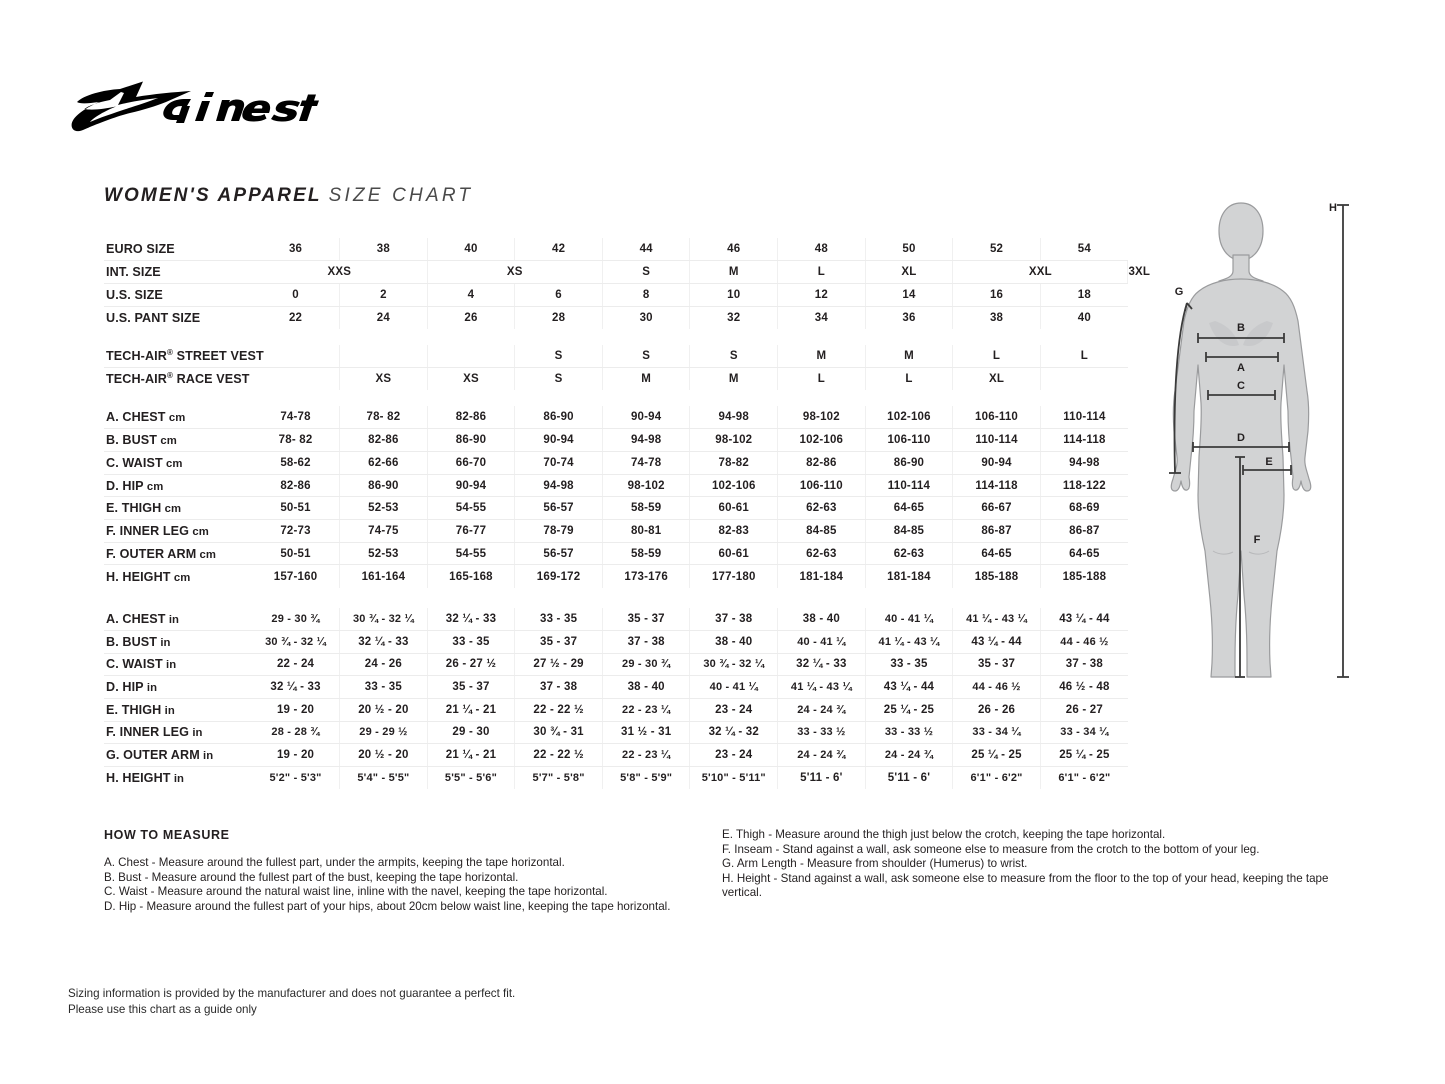 The width and height of the screenshot is (1445, 1084). Describe the element at coordinates (178, 710) in the screenshot. I see `row-label: E. THIGH in` at that location.